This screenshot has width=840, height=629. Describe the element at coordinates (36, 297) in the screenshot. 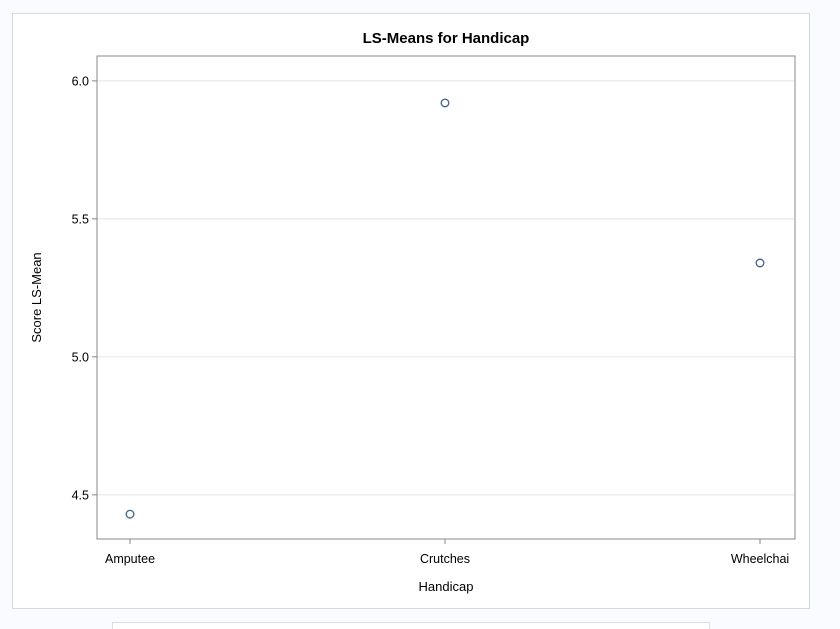

I see `y-axis-label: Score LS-Mean` at that location.